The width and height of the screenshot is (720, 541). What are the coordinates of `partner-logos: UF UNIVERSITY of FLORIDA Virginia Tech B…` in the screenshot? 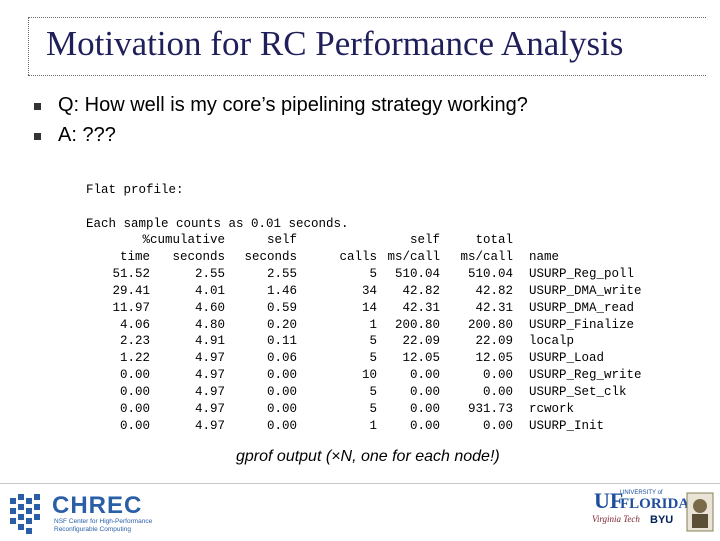 It's located at (651, 512).